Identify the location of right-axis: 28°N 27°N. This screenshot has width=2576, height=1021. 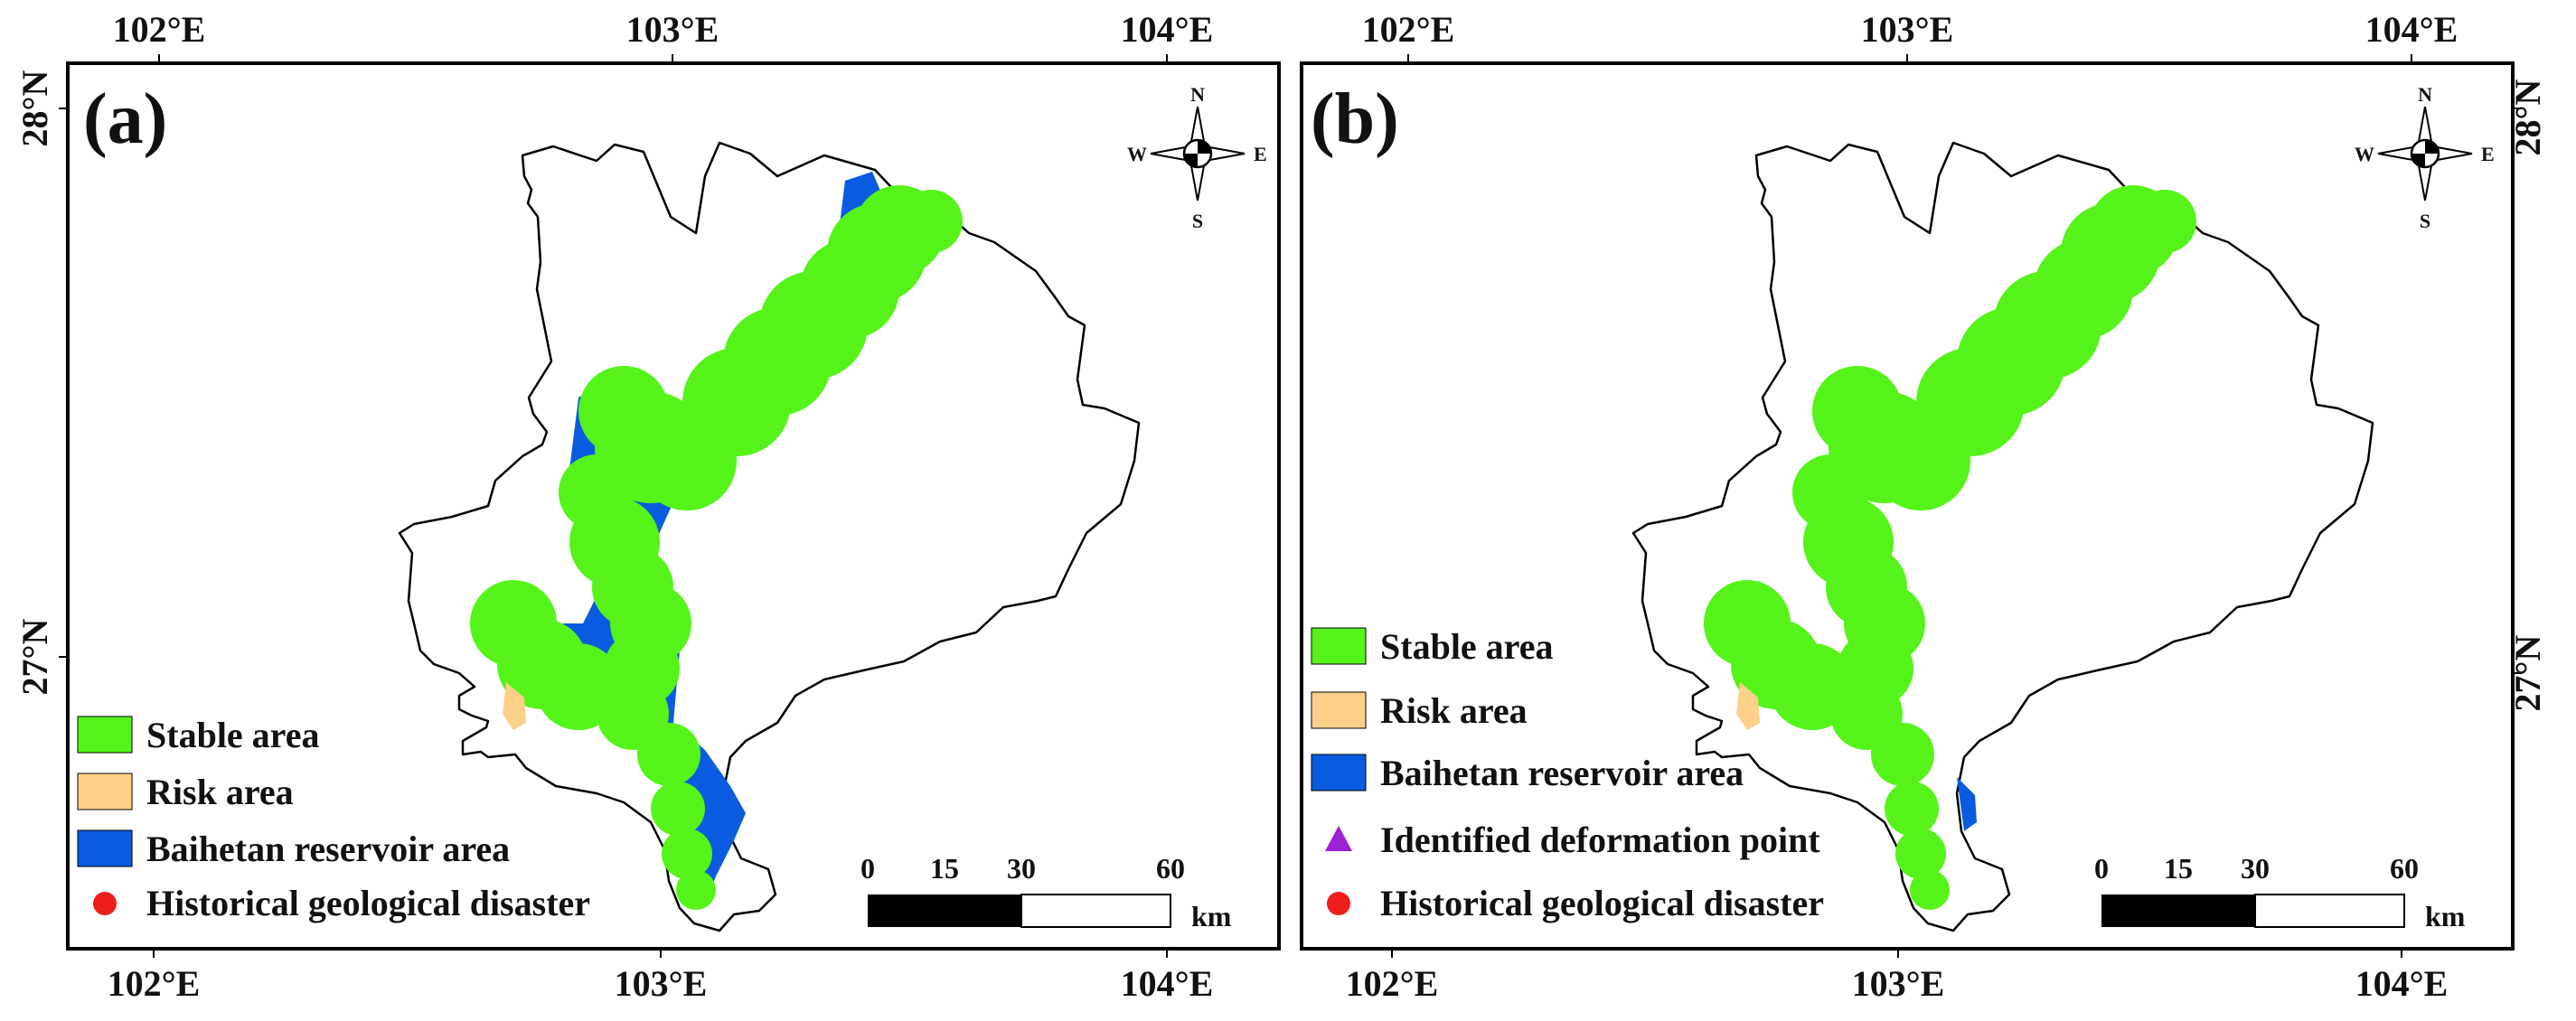
(2528, 395).